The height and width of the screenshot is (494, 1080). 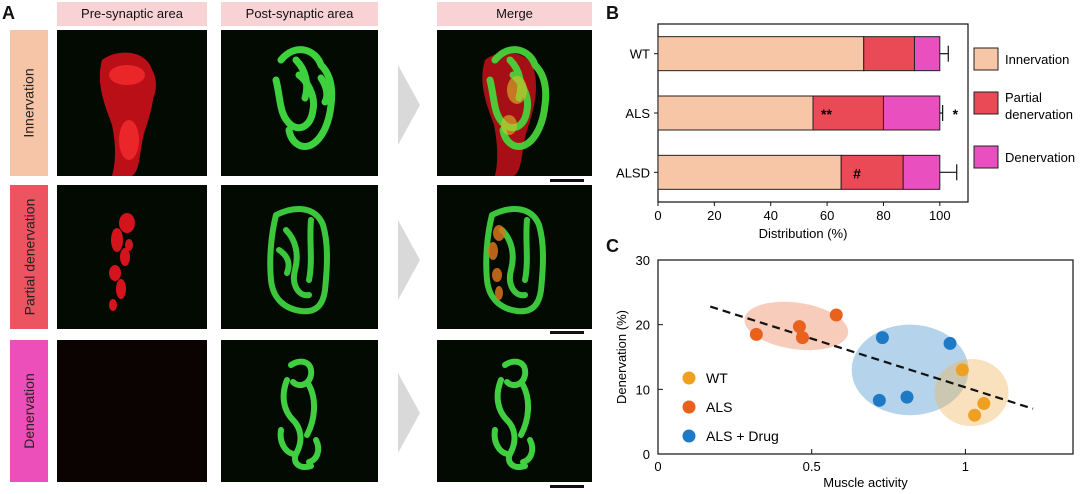 What do you see at coordinates (857, 173) in the screenshot?
I see `significance-label: #` at bounding box center [857, 173].